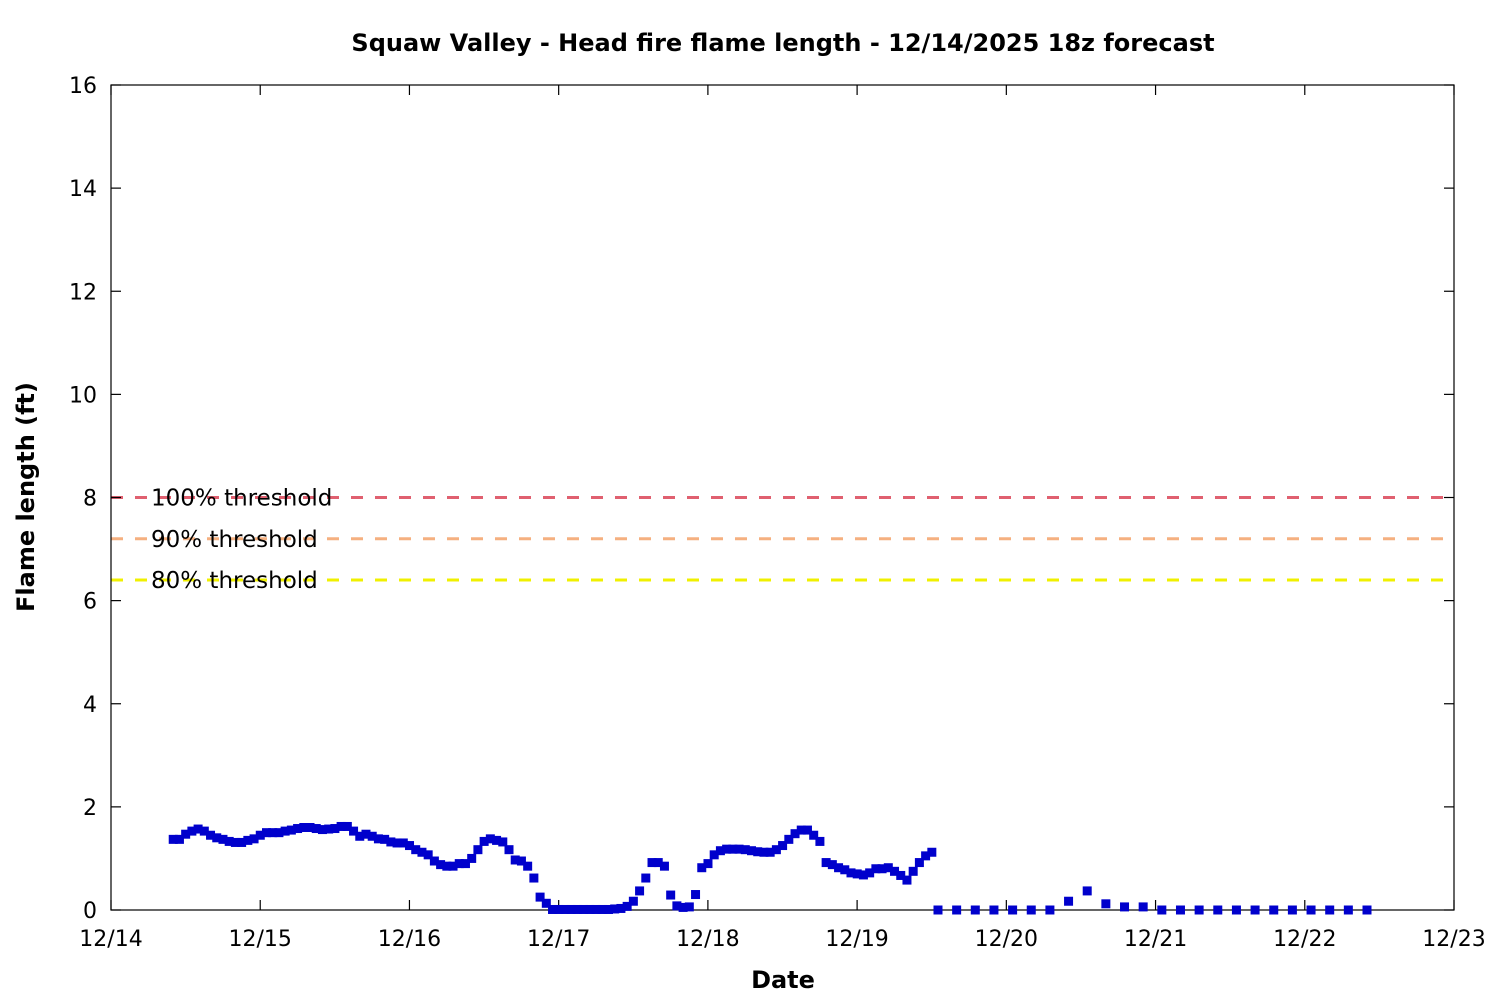 This screenshot has height=1000, width=1500. I want to click on x-tick-label: 12/21, so click(1155, 939).